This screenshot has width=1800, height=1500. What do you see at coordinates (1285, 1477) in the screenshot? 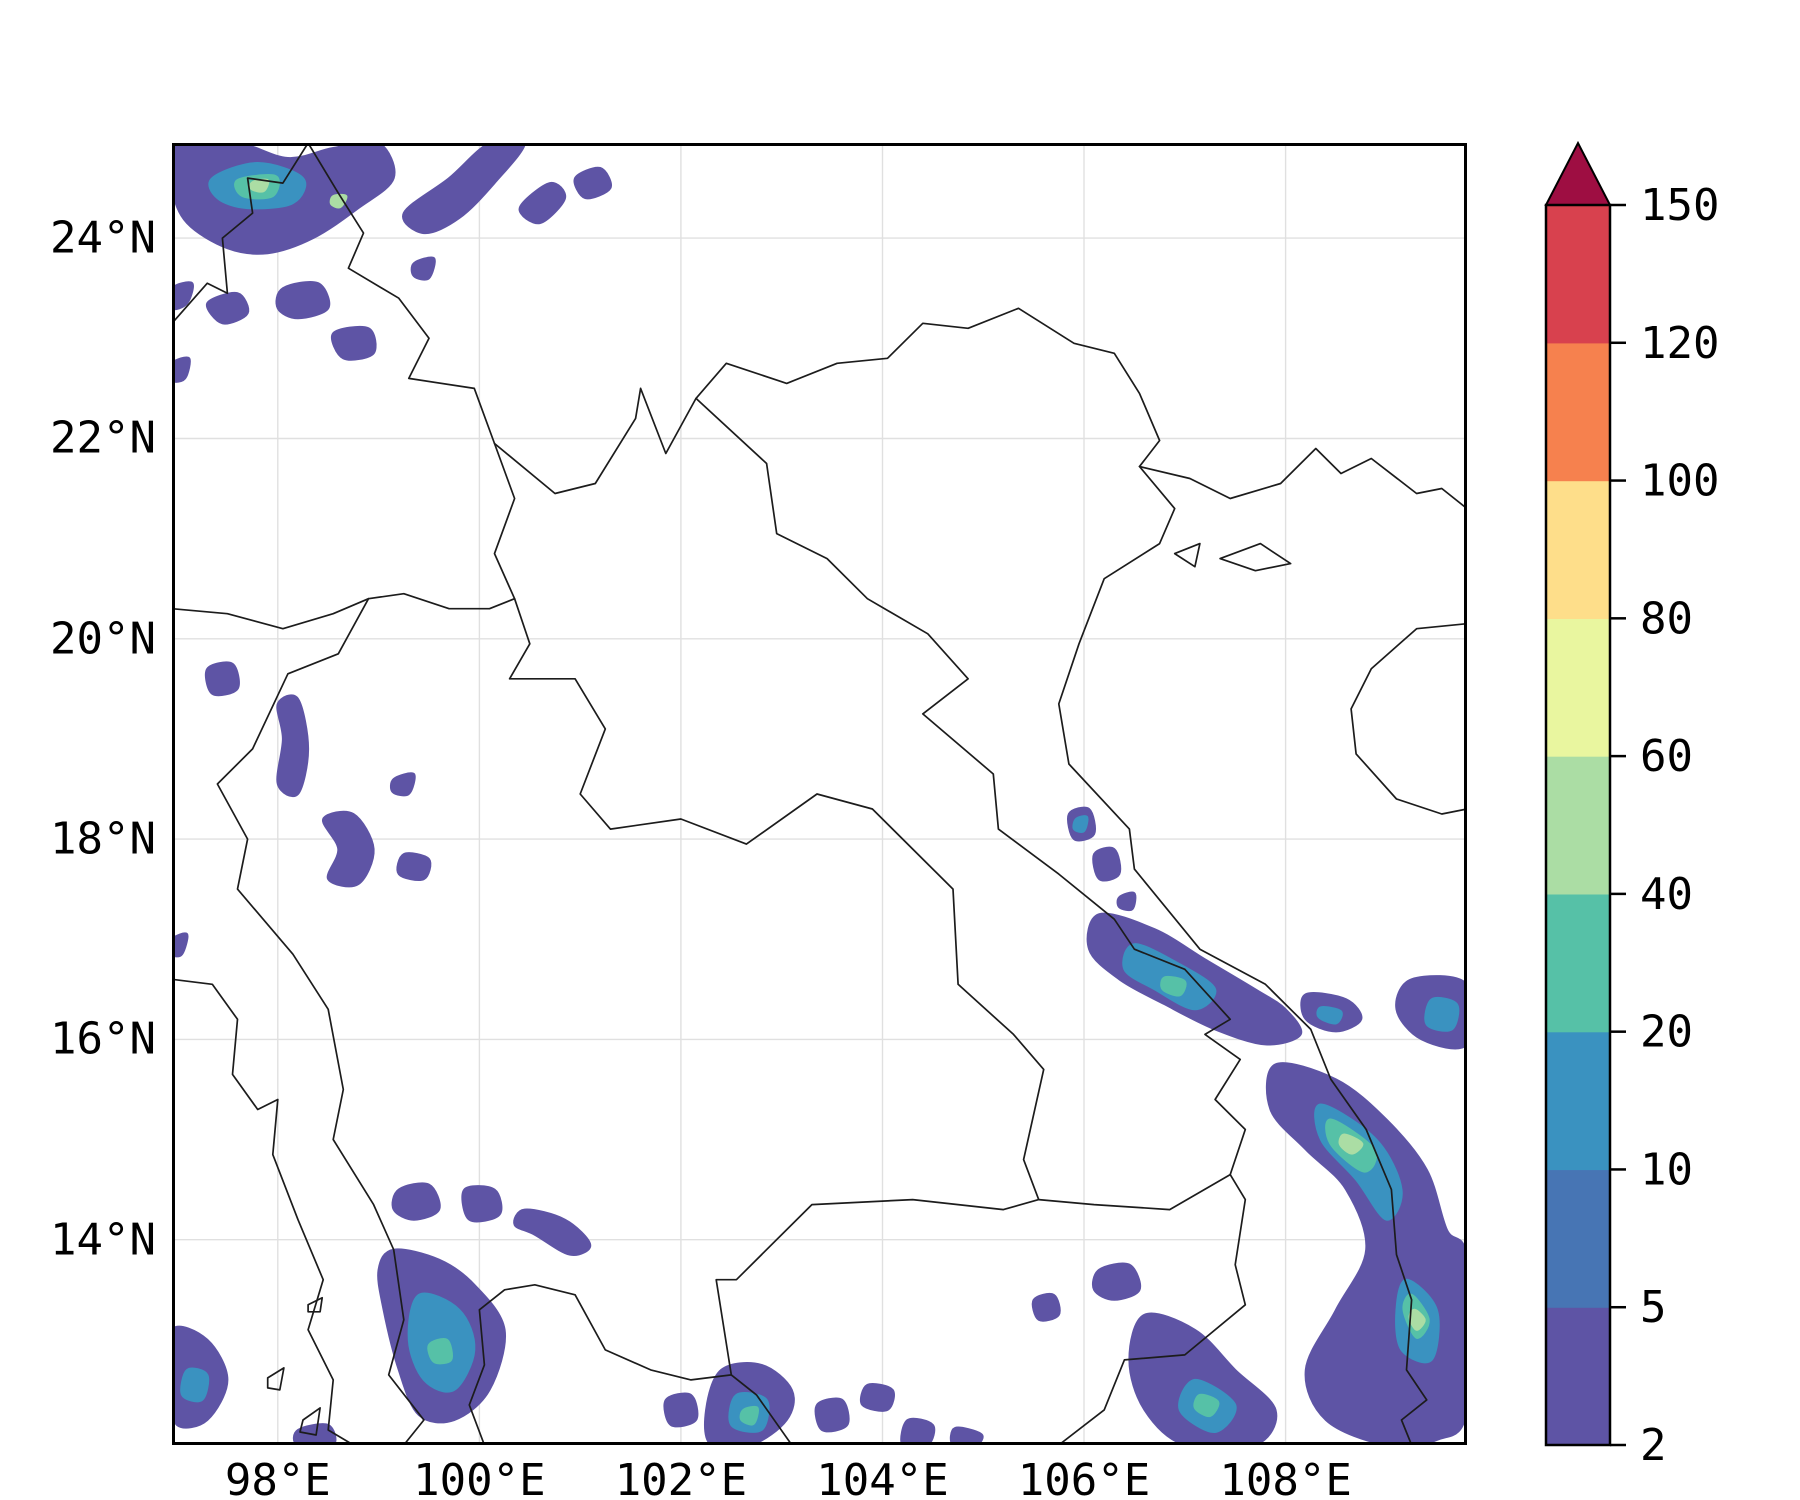
I see `x-axis-tick-label: 108°E` at bounding box center [1285, 1477].